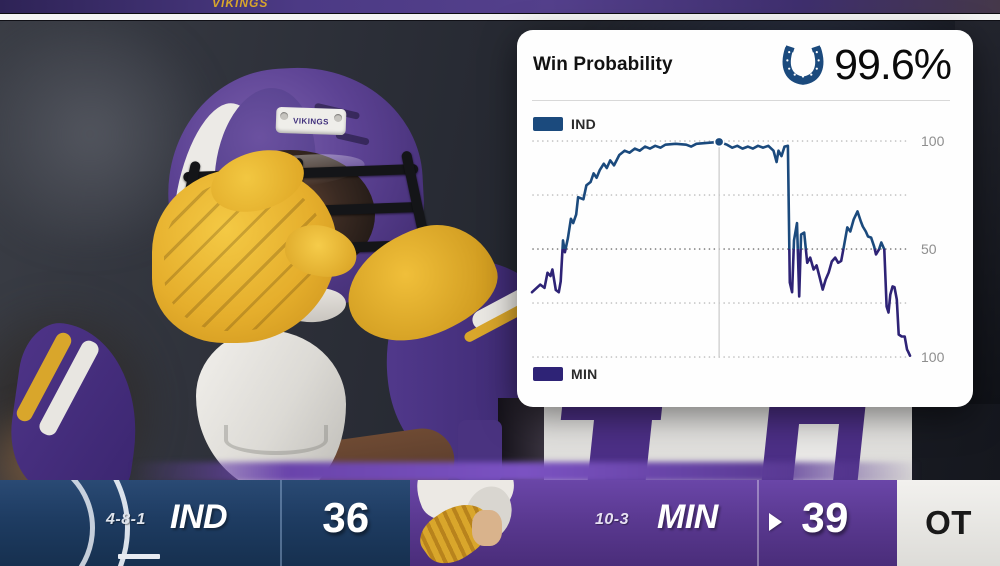 The image size is (1000, 566). Describe the element at coordinates (584, 124) in the screenshot. I see `legend-ind-label: IND` at that location.